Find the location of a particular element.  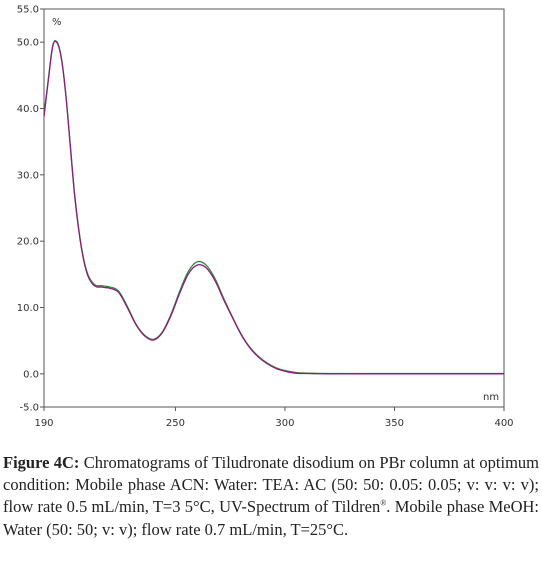

y-tick-label: 55.0 is located at coordinates (28, 10).